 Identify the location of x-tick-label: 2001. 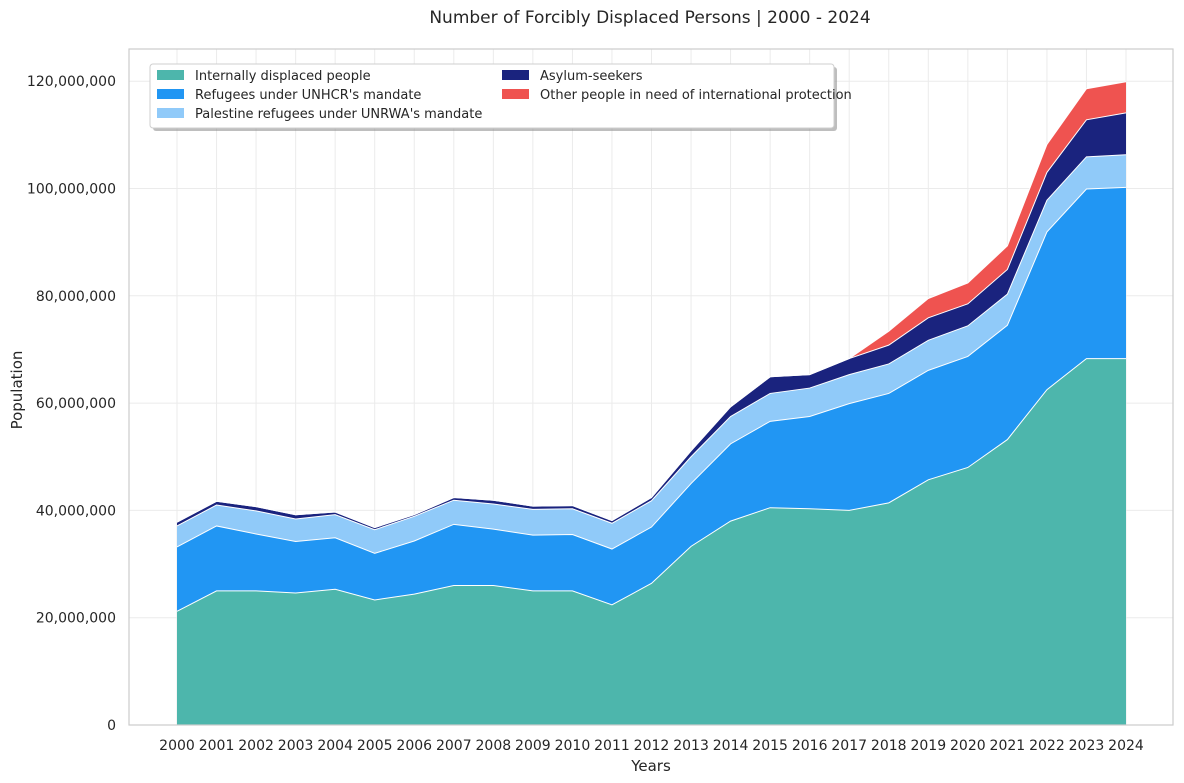
(217, 746).